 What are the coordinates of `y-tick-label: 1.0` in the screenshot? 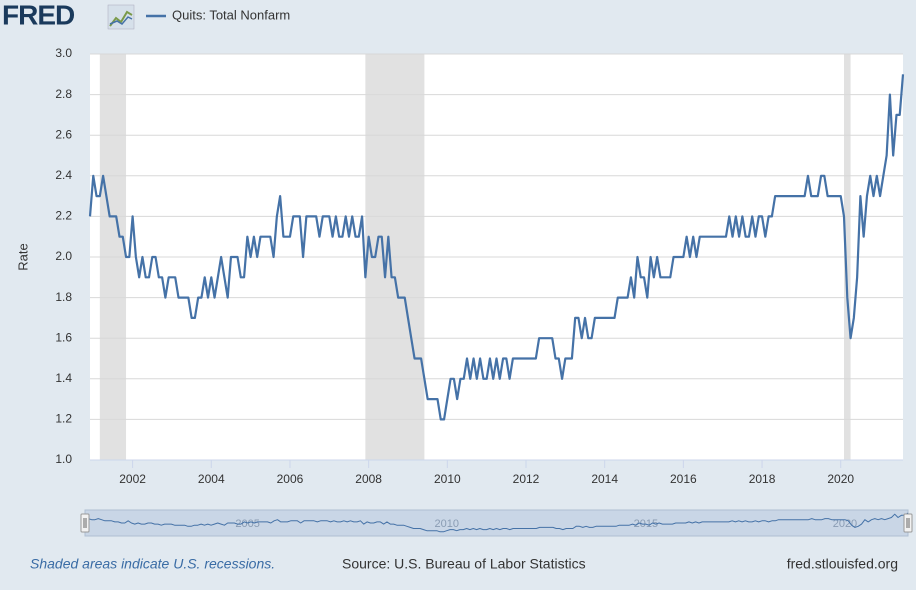 It's located at (63, 459).